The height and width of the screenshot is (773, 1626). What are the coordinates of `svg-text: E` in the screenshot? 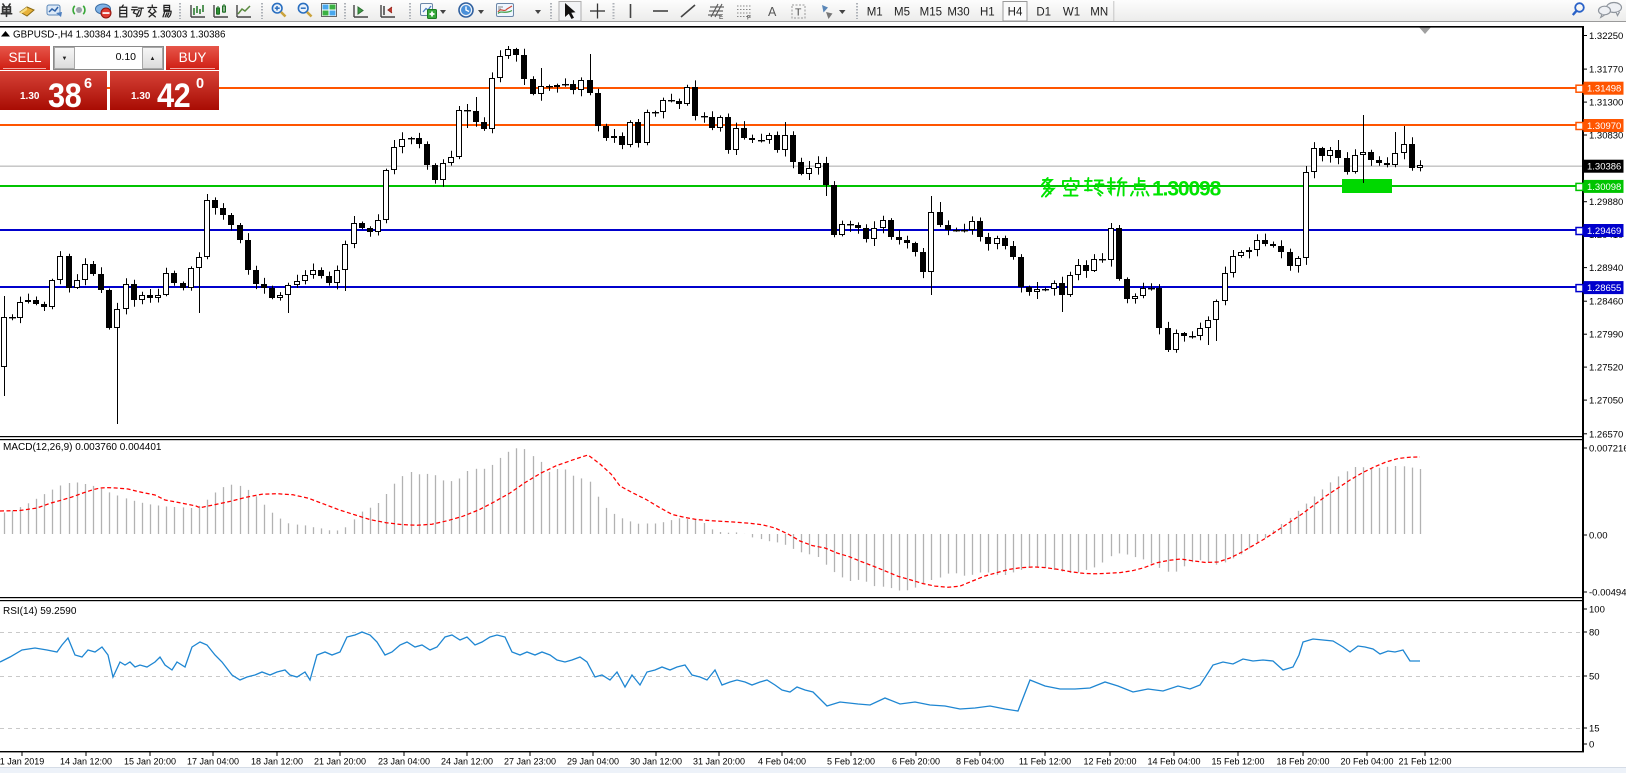 It's located at (721, 17).